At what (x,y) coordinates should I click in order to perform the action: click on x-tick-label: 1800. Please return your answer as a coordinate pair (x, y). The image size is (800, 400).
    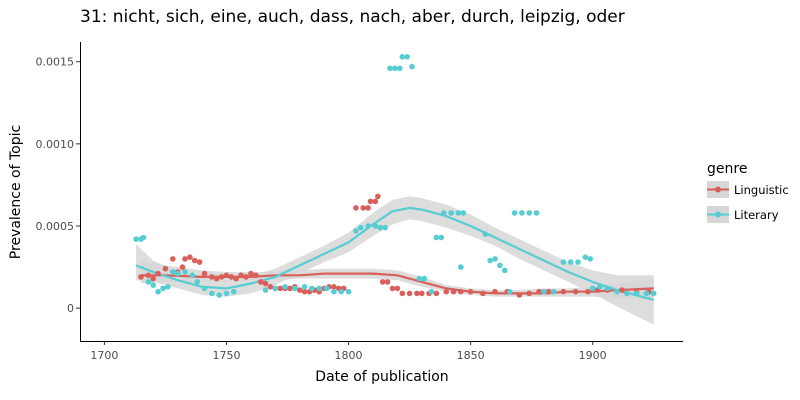
    Looking at the image, I should click on (349, 355).